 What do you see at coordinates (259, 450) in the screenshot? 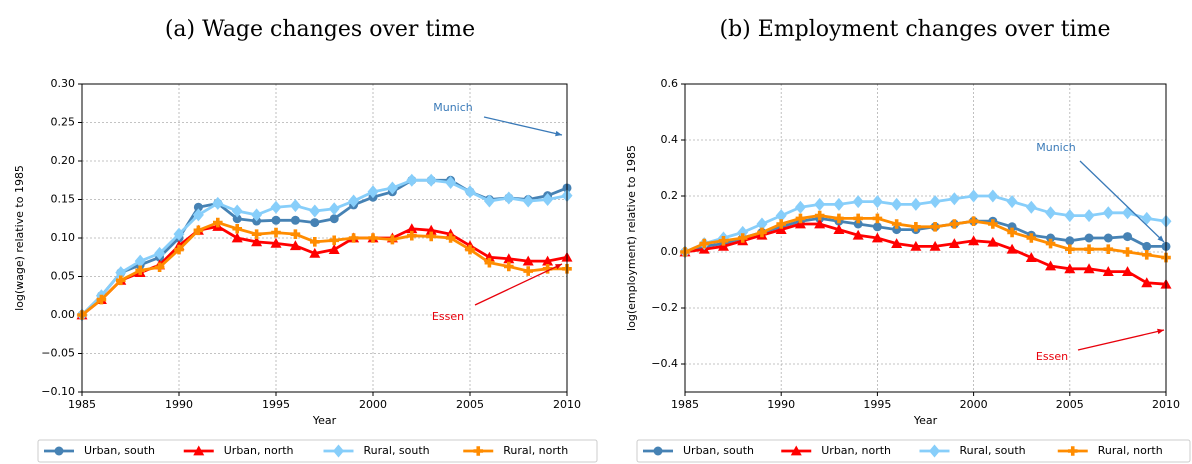
I see `legend-label: Urban, north` at bounding box center [259, 450].